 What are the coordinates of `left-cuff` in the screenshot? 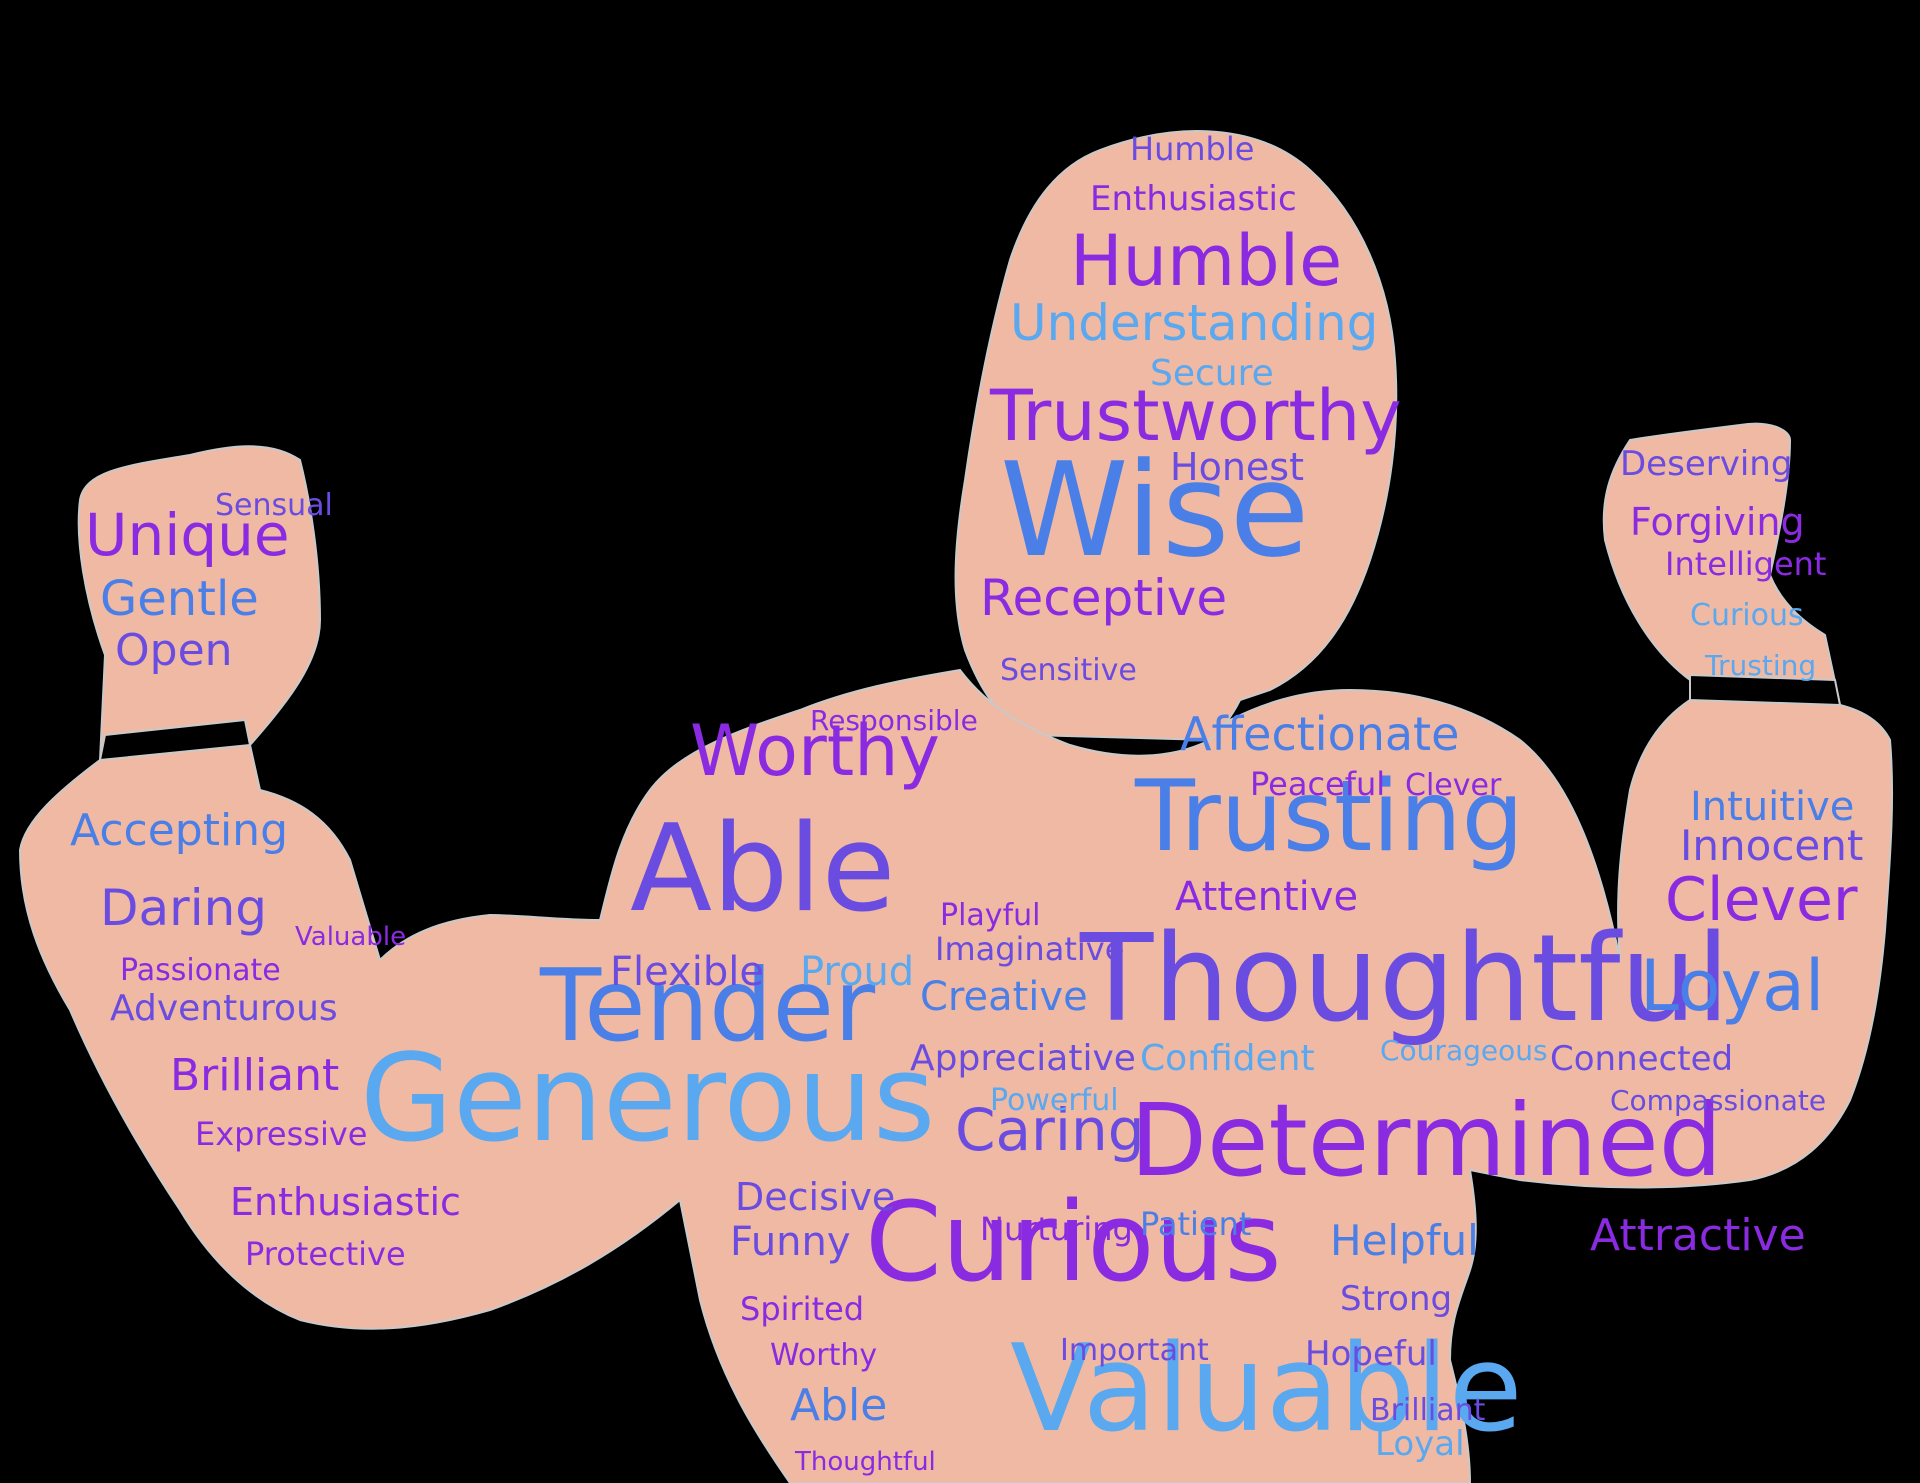 It's located at (175, 740).